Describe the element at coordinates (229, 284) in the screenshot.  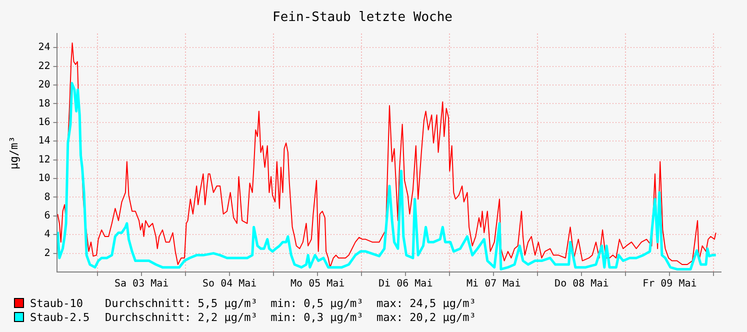
I see `x-tick-label: So 04 Mai` at that location.